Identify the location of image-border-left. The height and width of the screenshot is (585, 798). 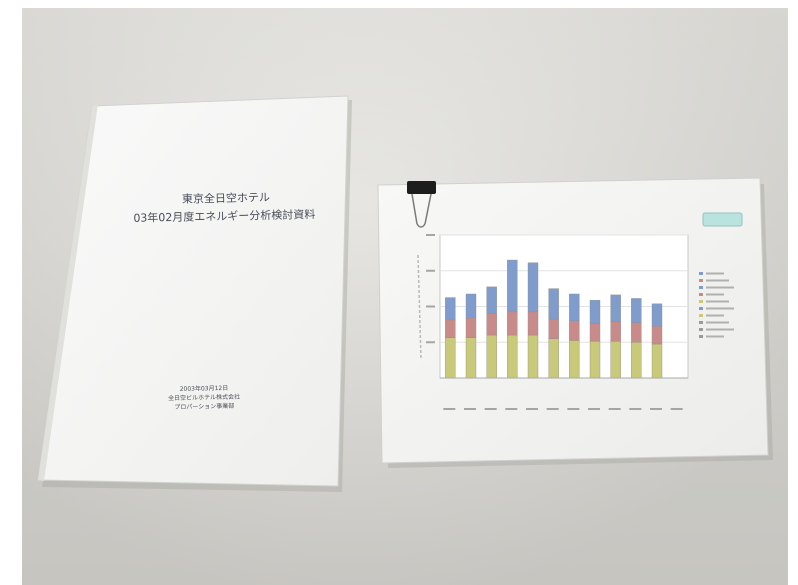
(11, 292).